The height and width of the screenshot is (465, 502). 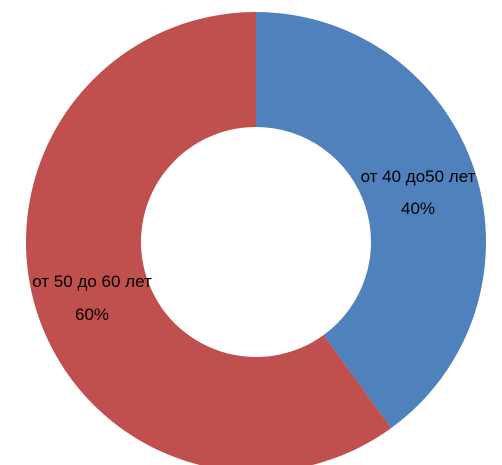 I want to click on slice-percent-label-2: 60%, so click(x=92, y=314).